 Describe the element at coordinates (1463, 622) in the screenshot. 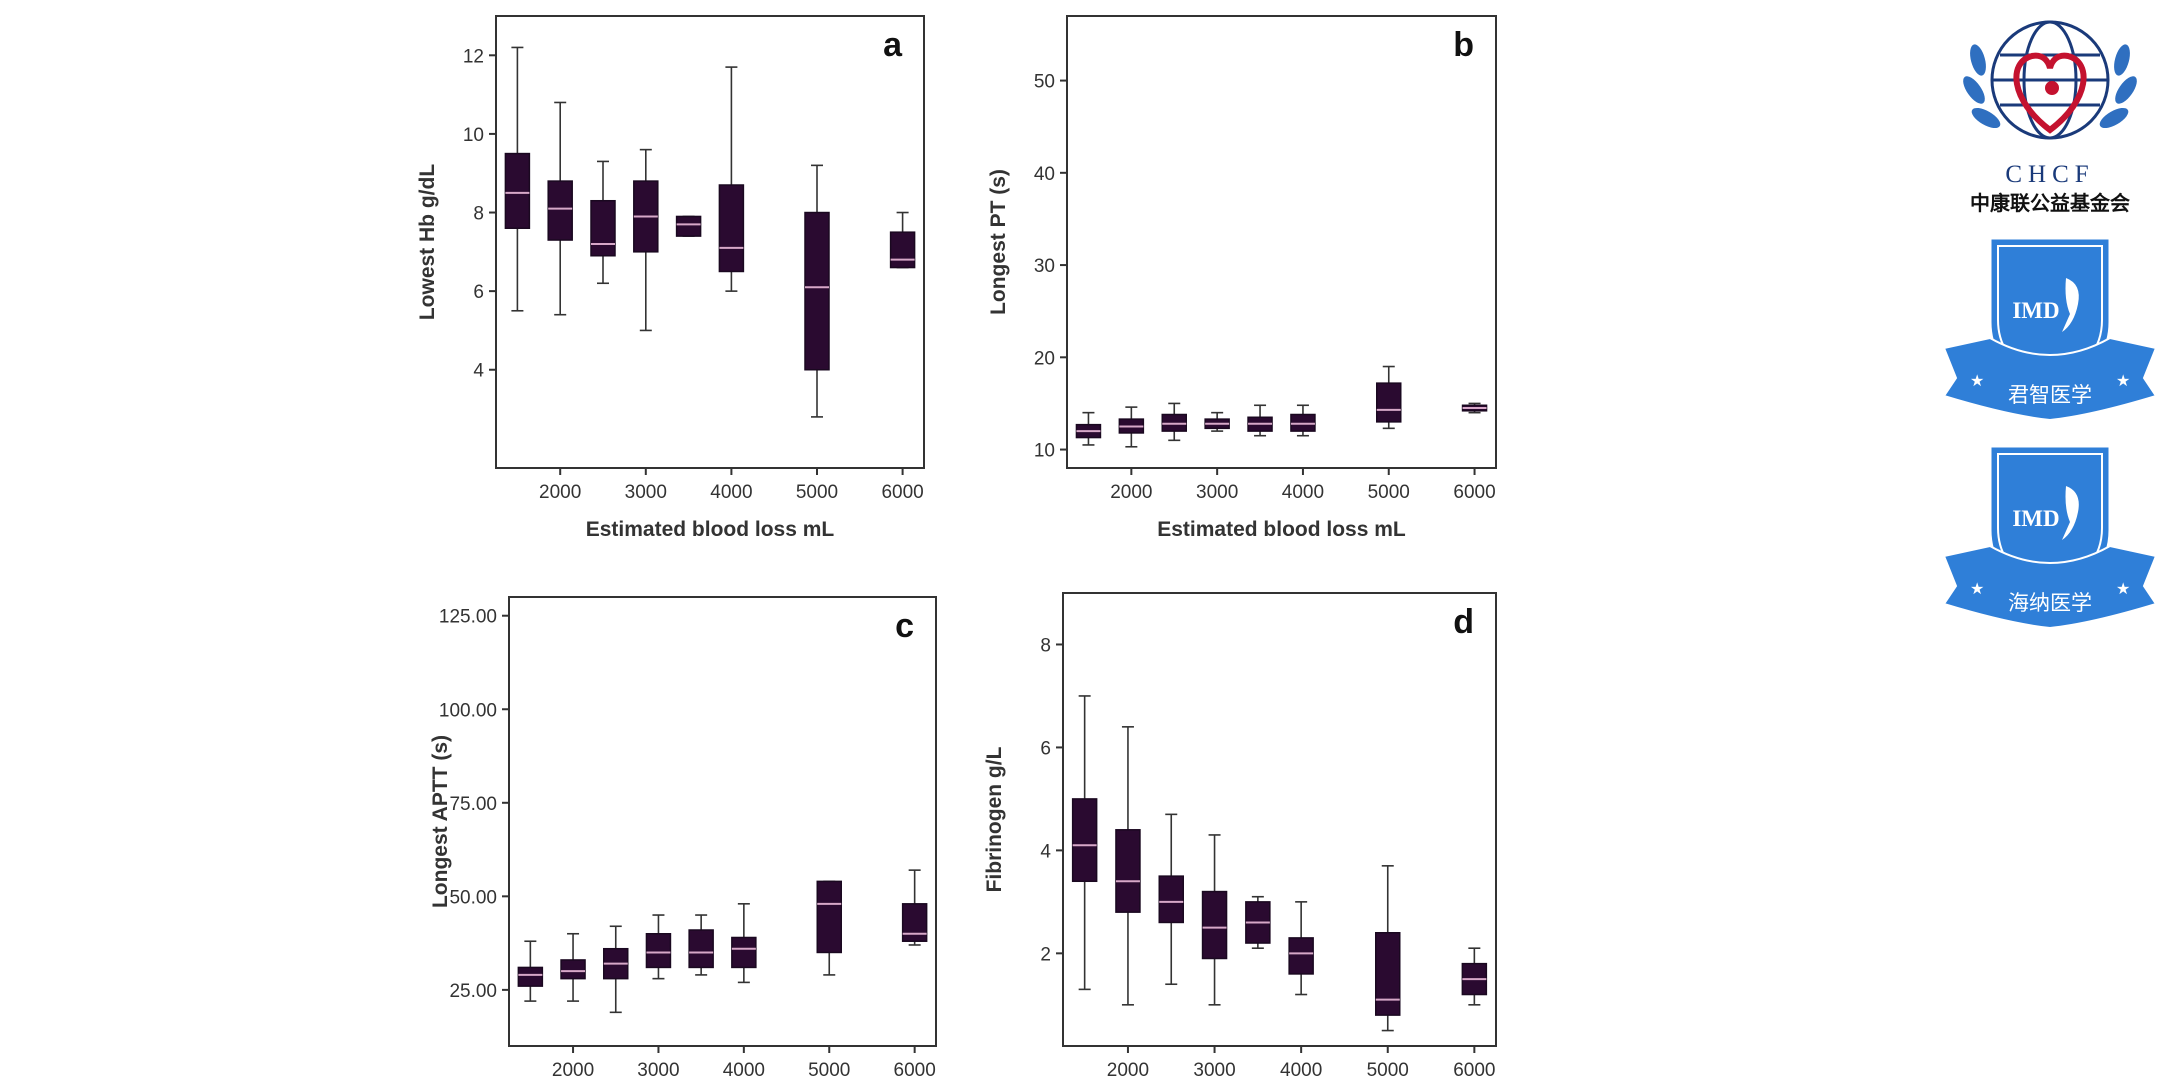

I see `panel-label: d` at that location.